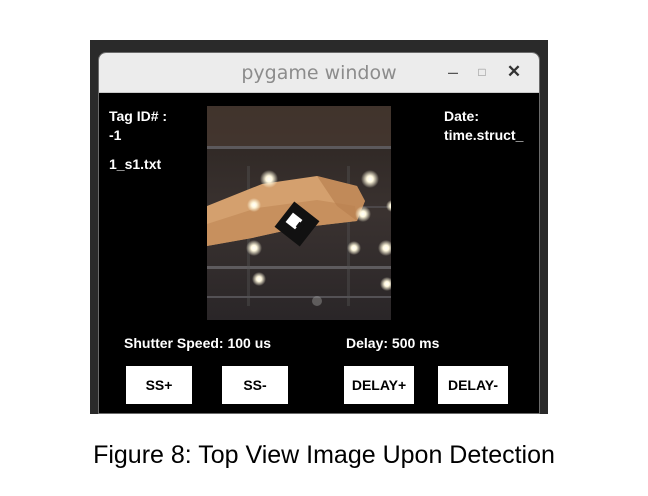 The image size is (648, 496). What do you see at coordinates (135, 164) in the screenshot?
I see `file-name: 1_s1.txt` at bounding box center [135, 164].